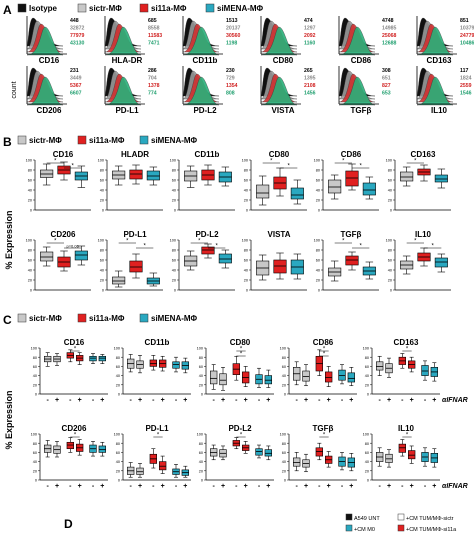 The height and width of the screenshot is (543, 474). I want to click on mfi-value: 11583, so click(155, 36).